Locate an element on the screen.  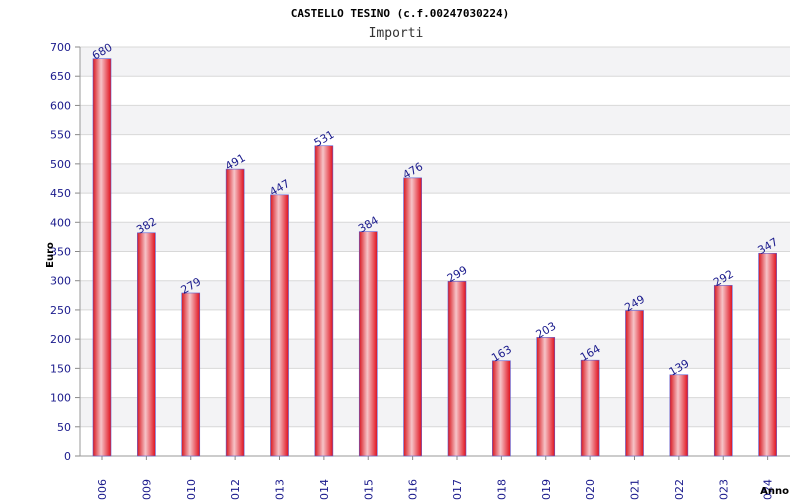
x-tick-label: 2021 is located at coordinates (635, 489).